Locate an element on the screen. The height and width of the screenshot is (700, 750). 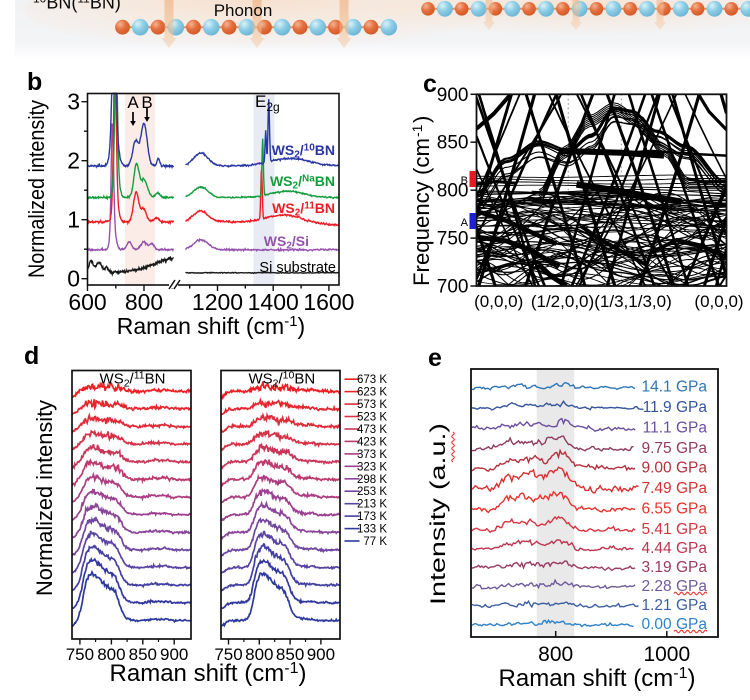
svg-text: 7.49 GPa is located at coordinates (675, 488).